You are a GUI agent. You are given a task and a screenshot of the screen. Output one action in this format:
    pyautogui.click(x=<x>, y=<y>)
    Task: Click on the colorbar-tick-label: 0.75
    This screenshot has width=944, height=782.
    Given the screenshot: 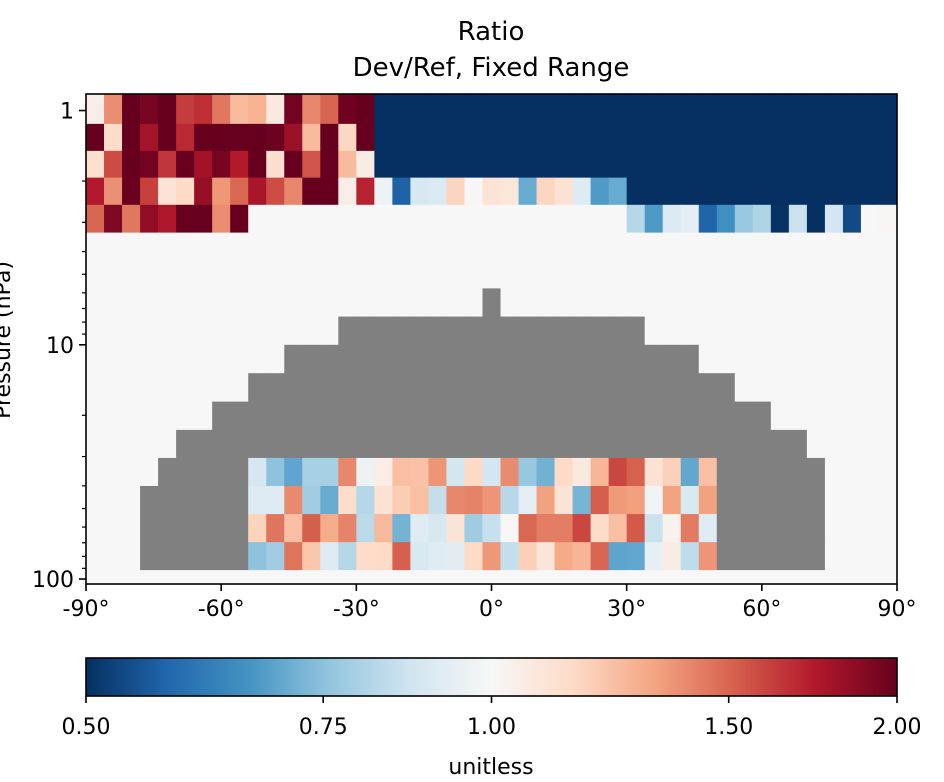 What is the action you would take?
    pyautogui.click(x=323, y=727)
    